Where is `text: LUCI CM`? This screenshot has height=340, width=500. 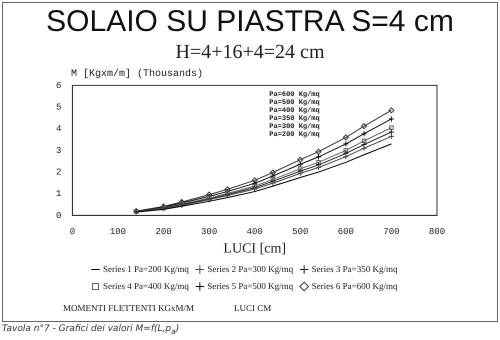 text: LUCI CM is located at coordinates (253, 308).